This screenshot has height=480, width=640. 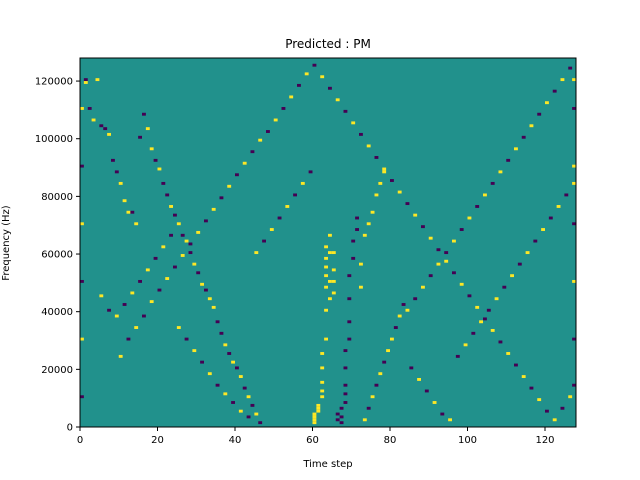 What do you see at coordinates (235, 440) in the screenshot?
I see `x-tick-label: 40` at bounding box center [235, 440].